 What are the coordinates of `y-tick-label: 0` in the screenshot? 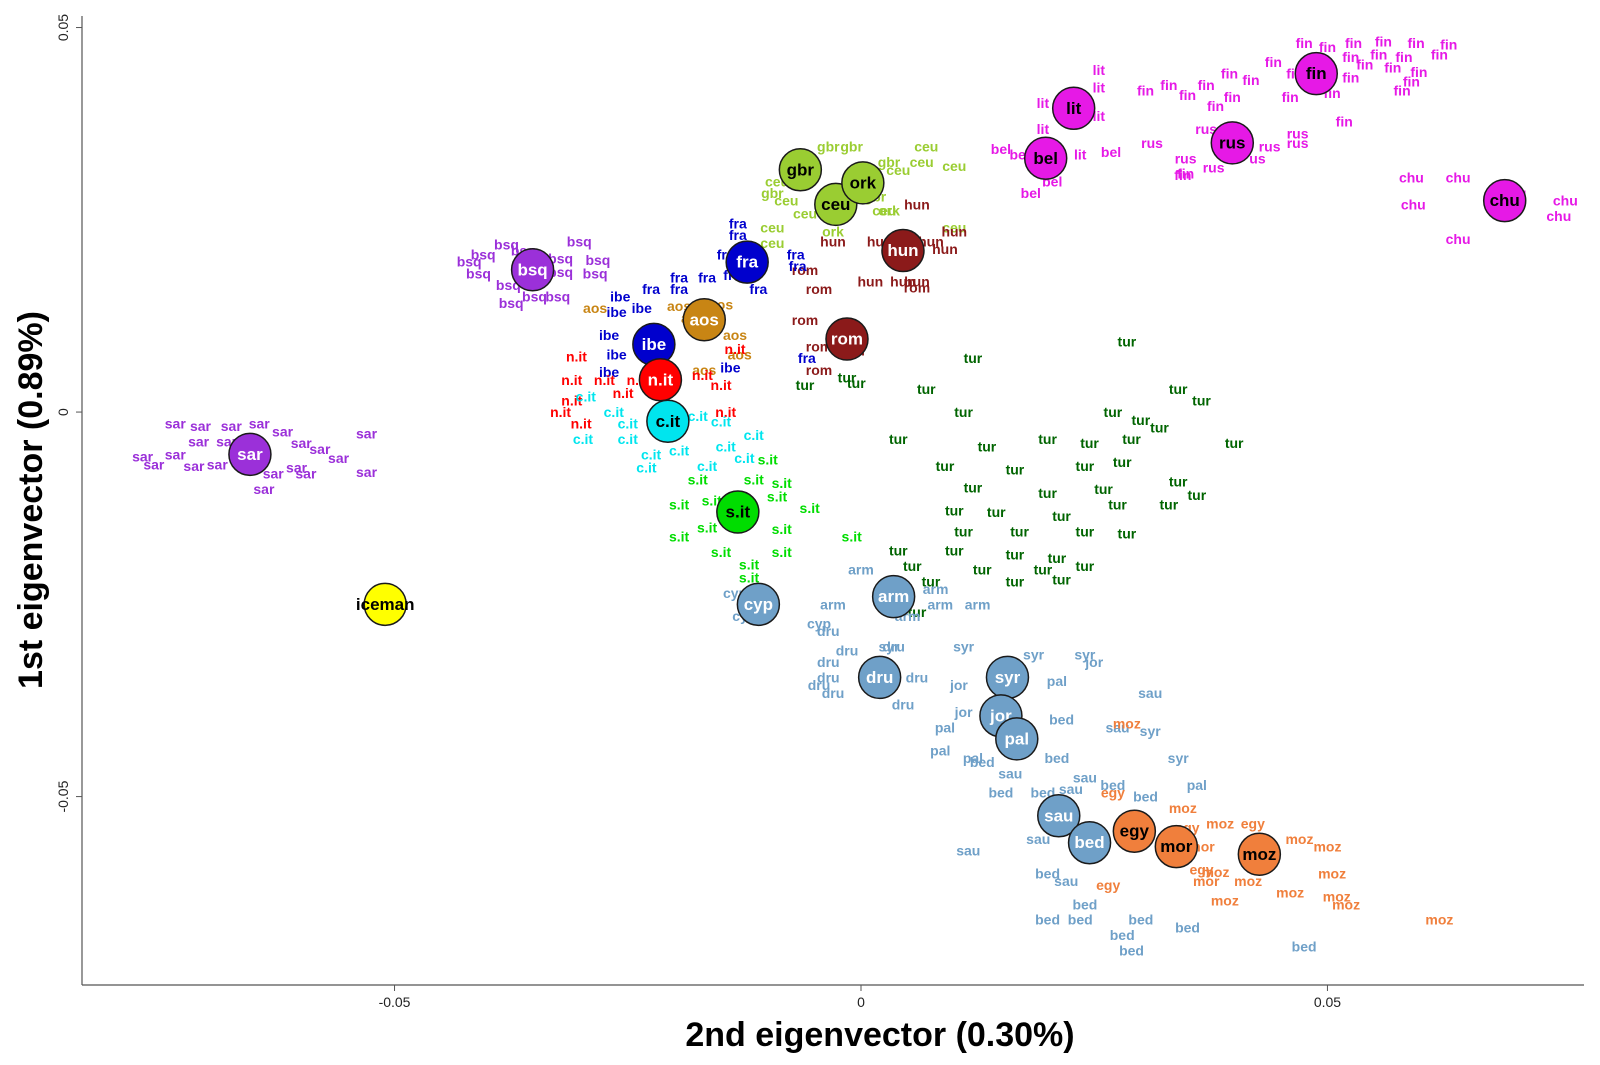 It's located at (63, 412).